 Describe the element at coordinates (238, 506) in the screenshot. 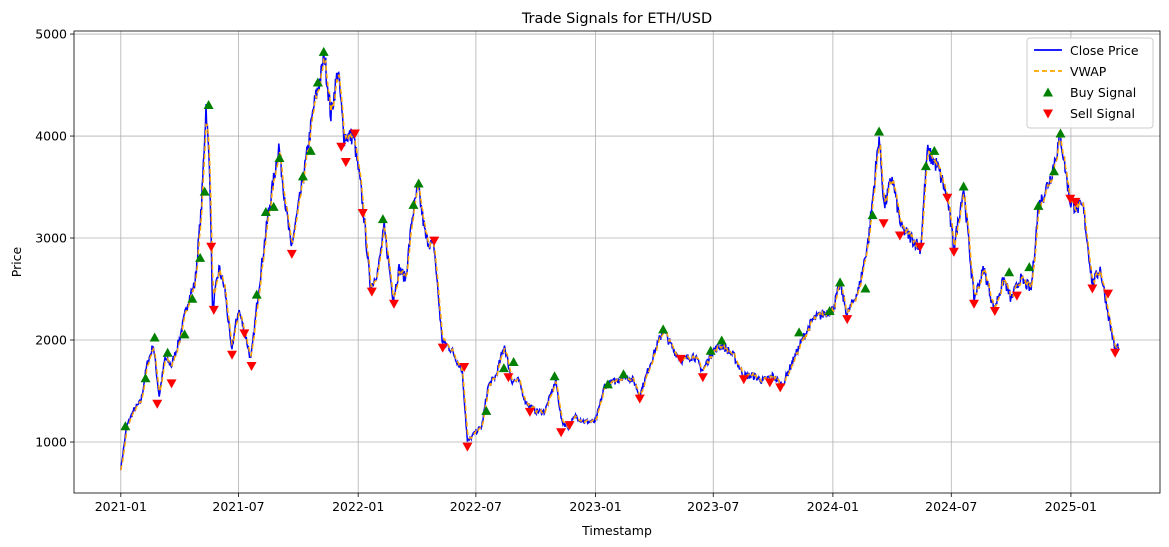

I see `x-tick-label: 2021-07` at that location.